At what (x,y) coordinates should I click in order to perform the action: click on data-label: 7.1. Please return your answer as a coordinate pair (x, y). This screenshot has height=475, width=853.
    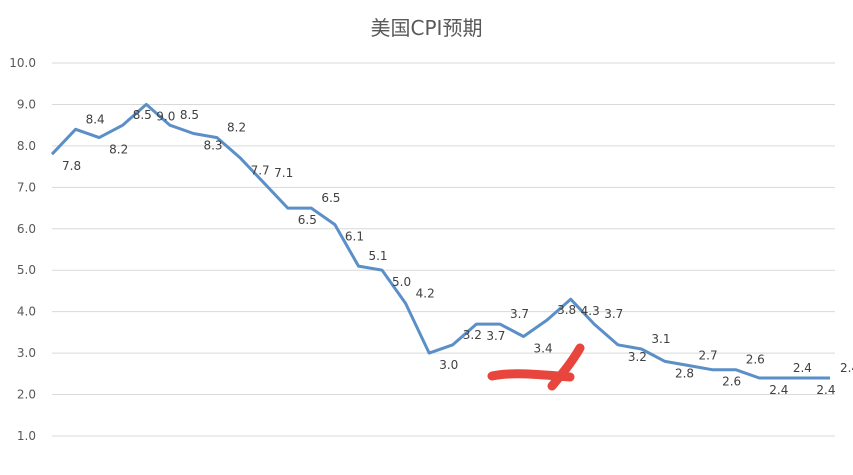
    Looking at the image, I should click on (283, 173).